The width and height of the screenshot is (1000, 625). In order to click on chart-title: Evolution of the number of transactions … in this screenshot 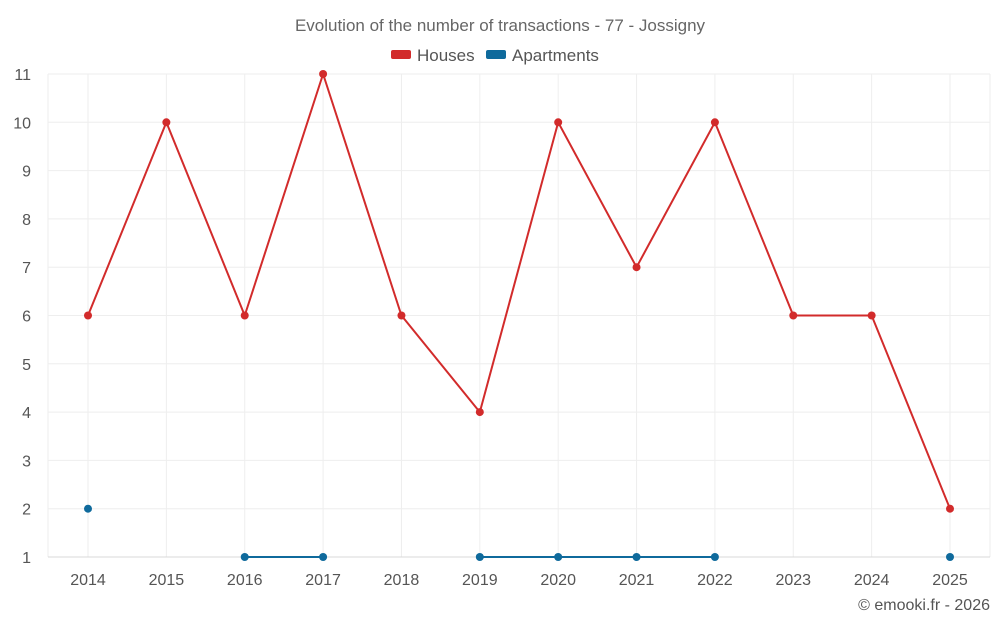, I will do `click(500, 25)`.